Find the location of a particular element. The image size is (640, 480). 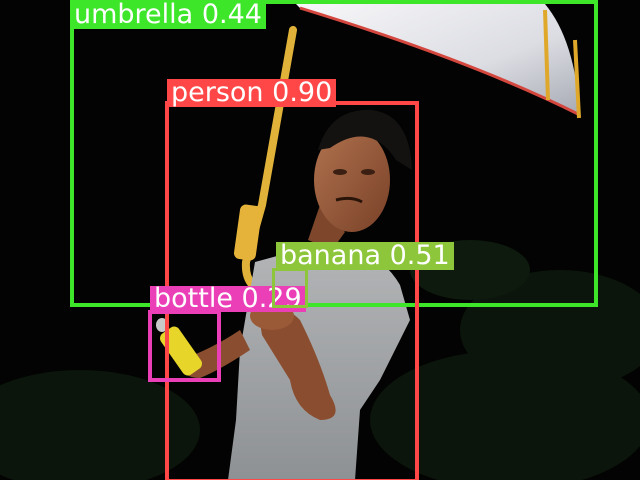

bottle-detection-label: bottle 0.29 is located at coordinates (228, 298).